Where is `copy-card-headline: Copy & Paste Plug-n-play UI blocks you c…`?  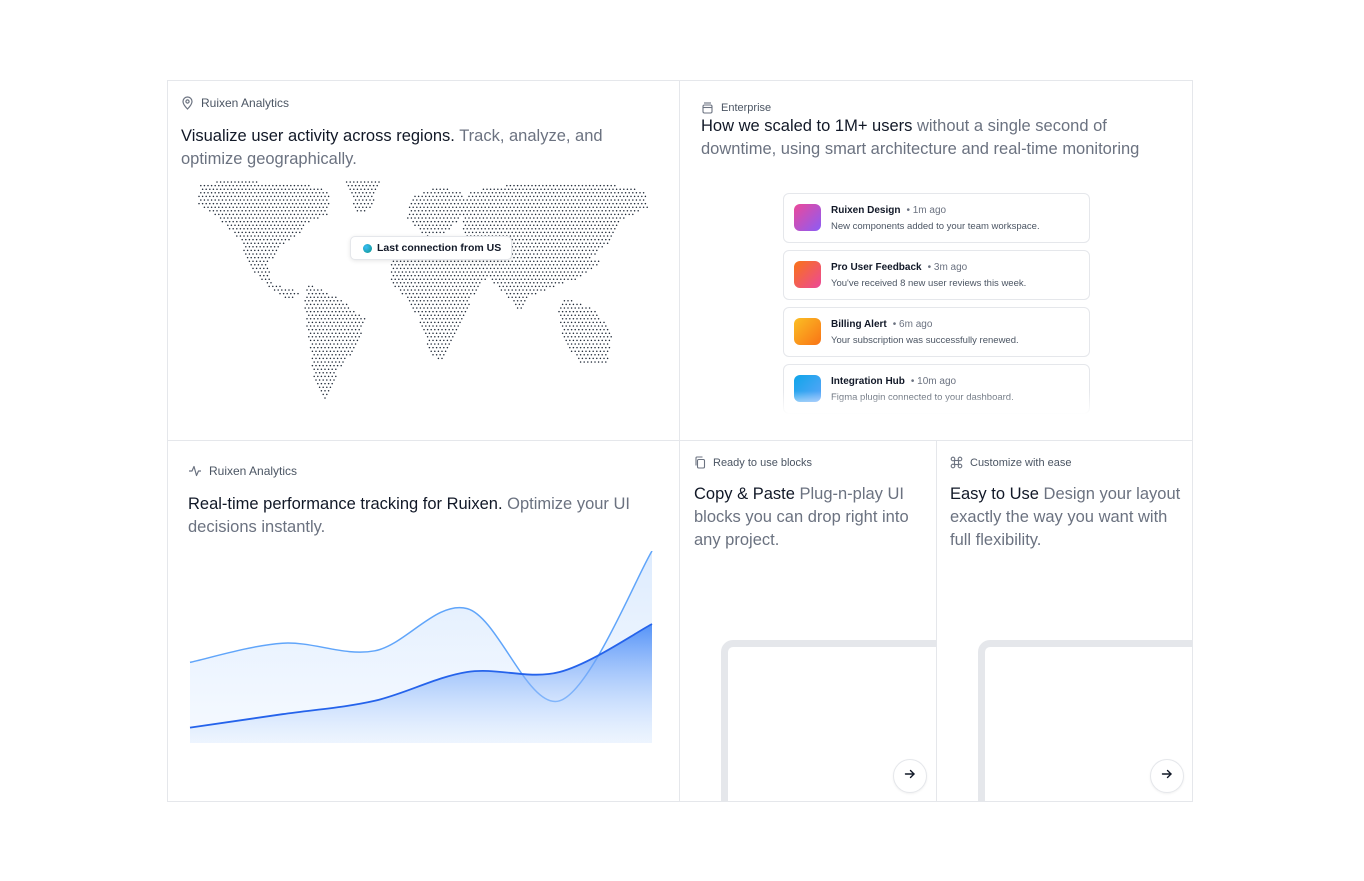 copy-card-headline: Copy & Paste Plug-n-play UI blocks you c… is located at coordinates (810, 517).